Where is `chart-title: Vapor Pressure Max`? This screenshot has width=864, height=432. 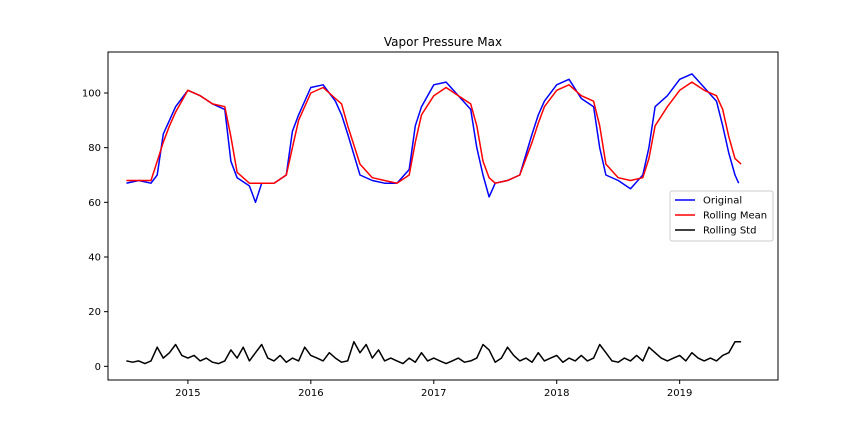
chart-title: Vapor Pressure Max is located at coordinates (443, 42).